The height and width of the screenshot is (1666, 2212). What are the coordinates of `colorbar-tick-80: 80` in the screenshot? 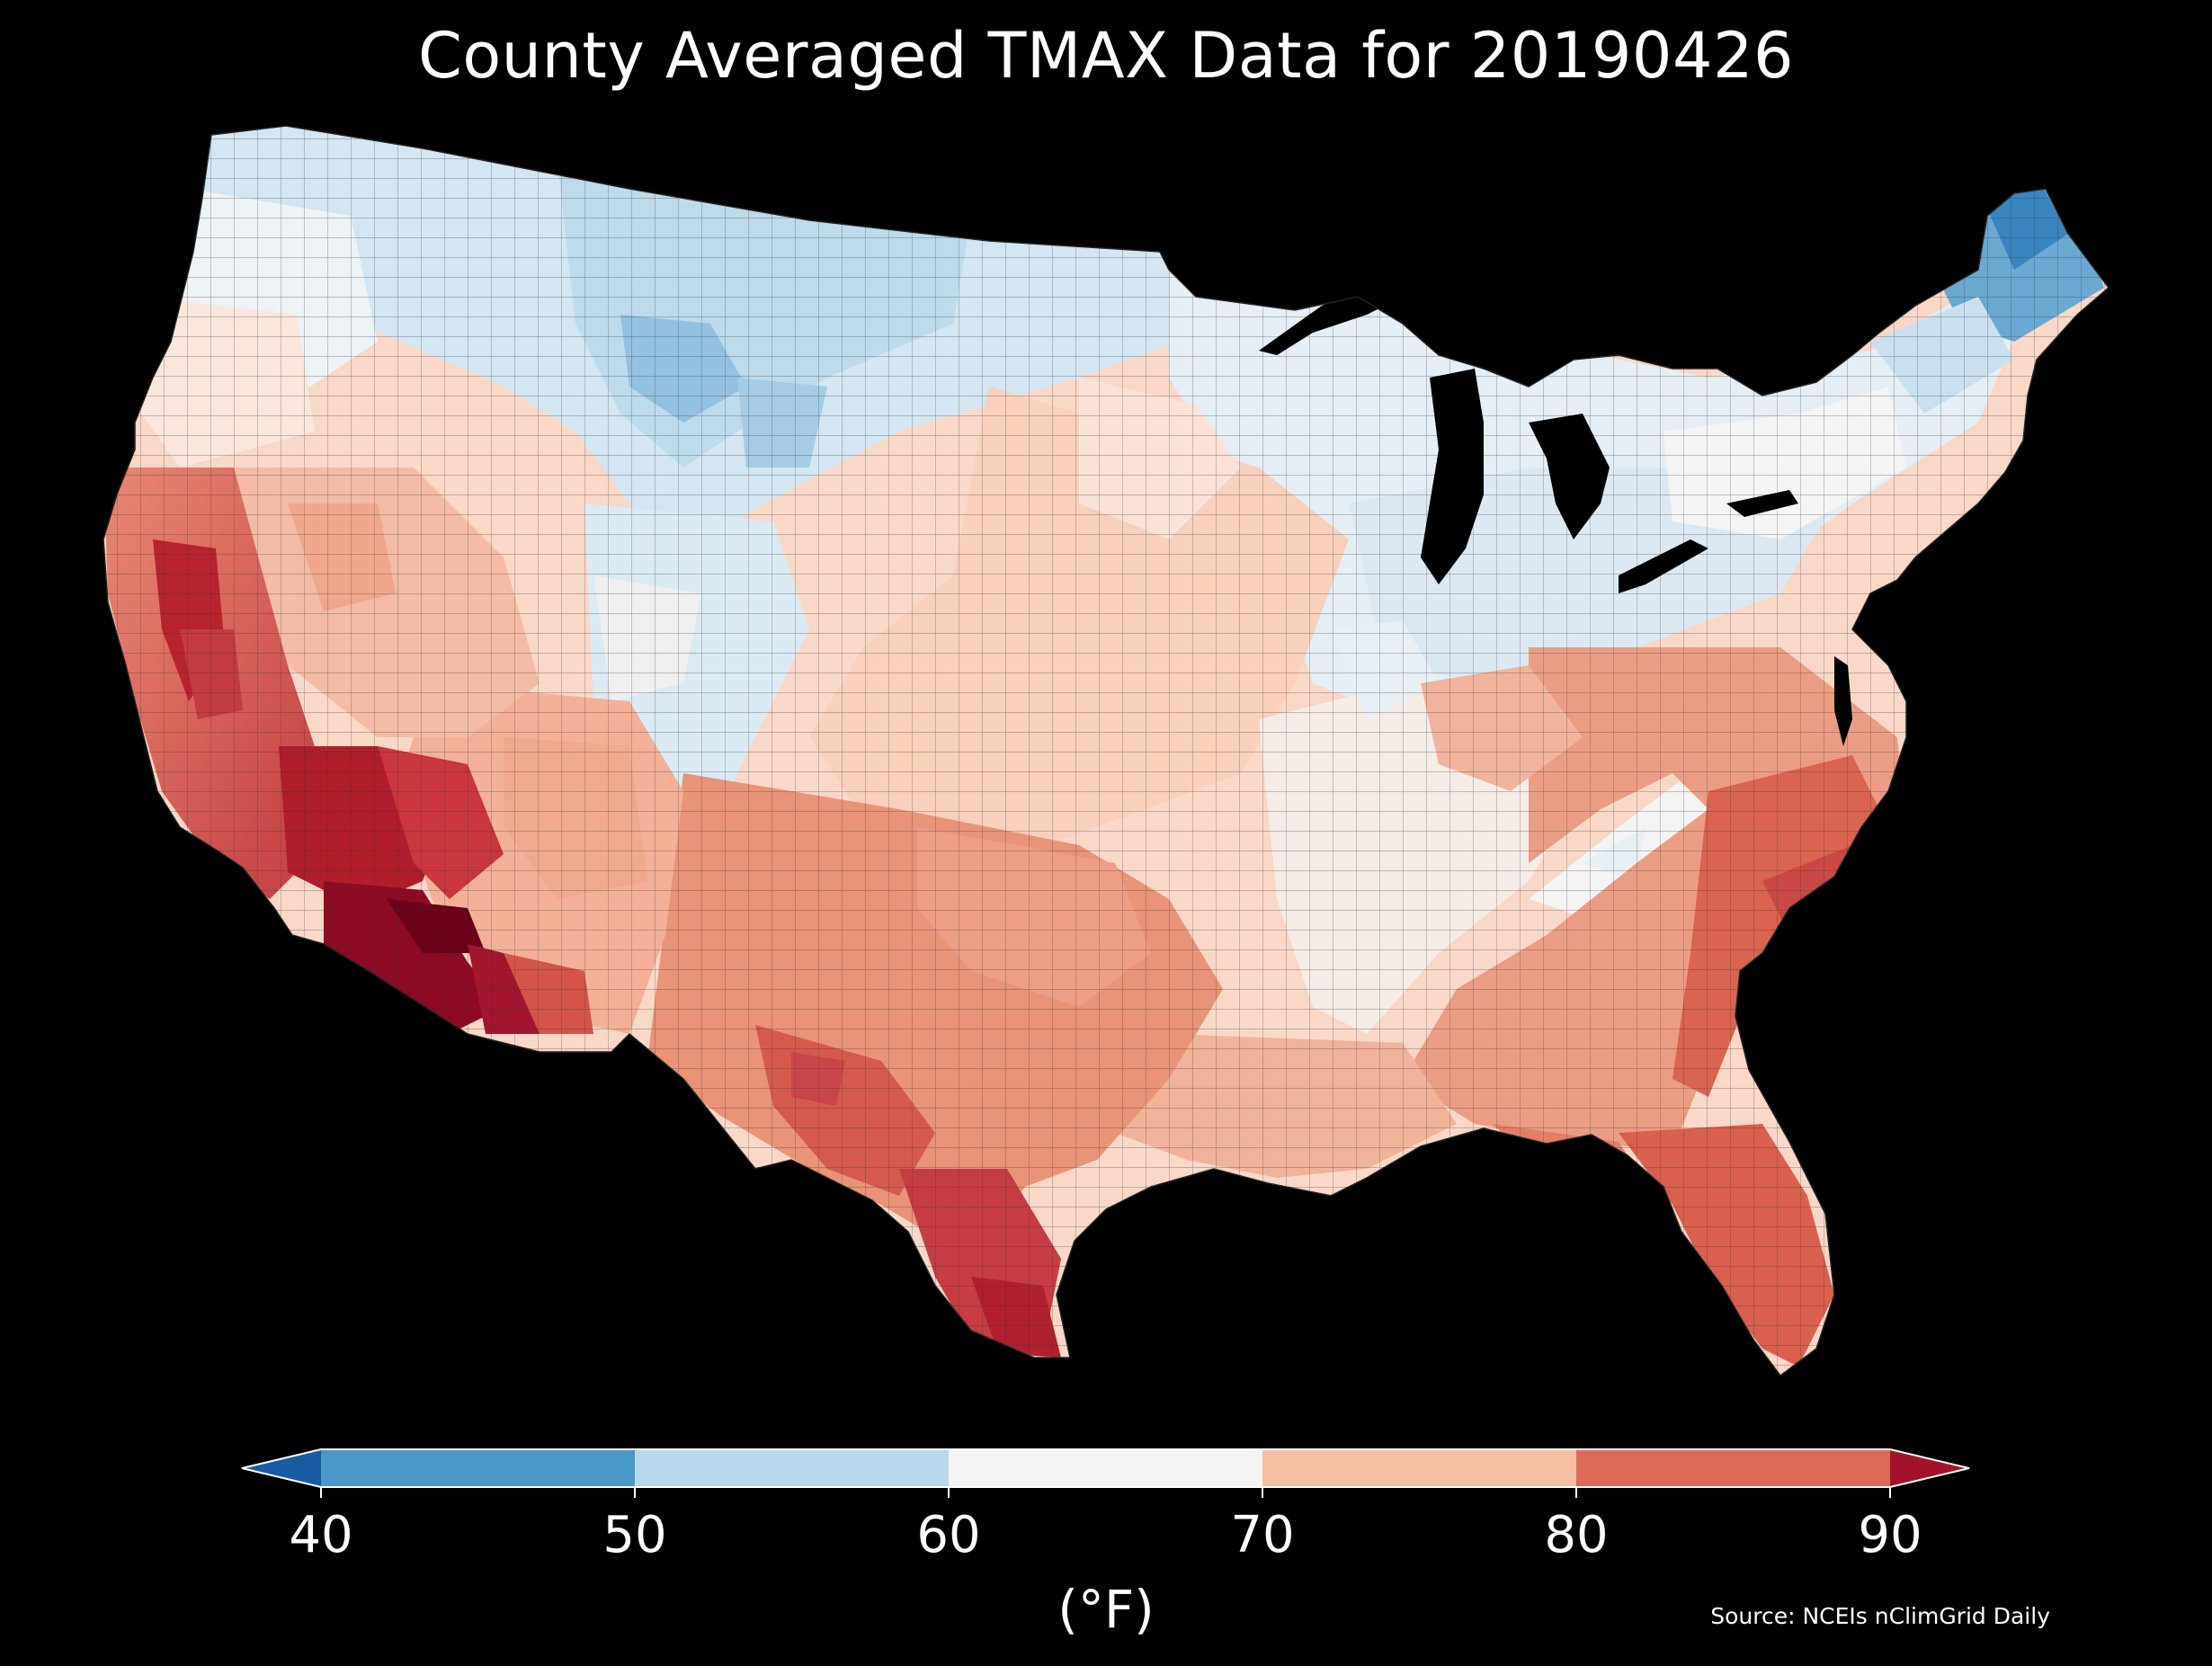 It's located at (1576, 1535).